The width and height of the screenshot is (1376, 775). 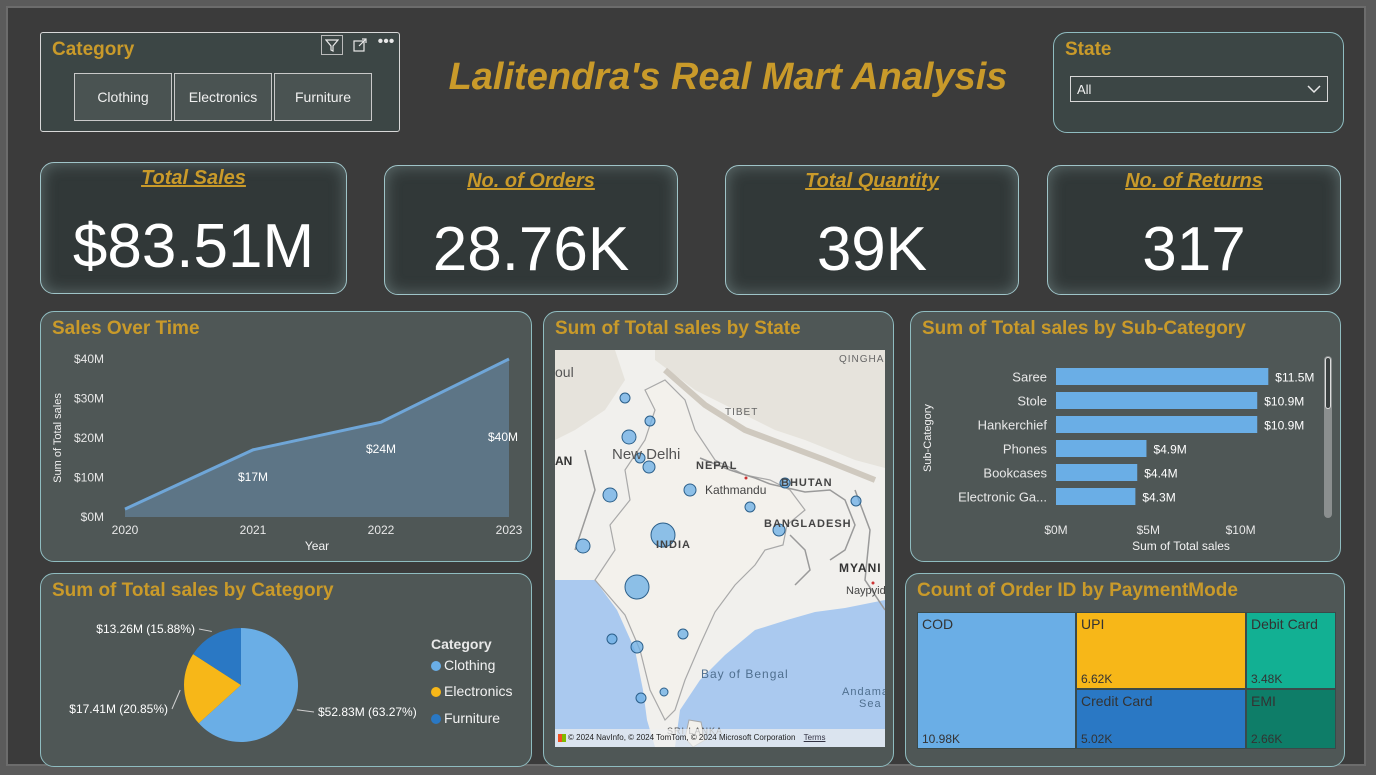 I want to click on treemap-cell-label: COD, so click(x=938, y=624).